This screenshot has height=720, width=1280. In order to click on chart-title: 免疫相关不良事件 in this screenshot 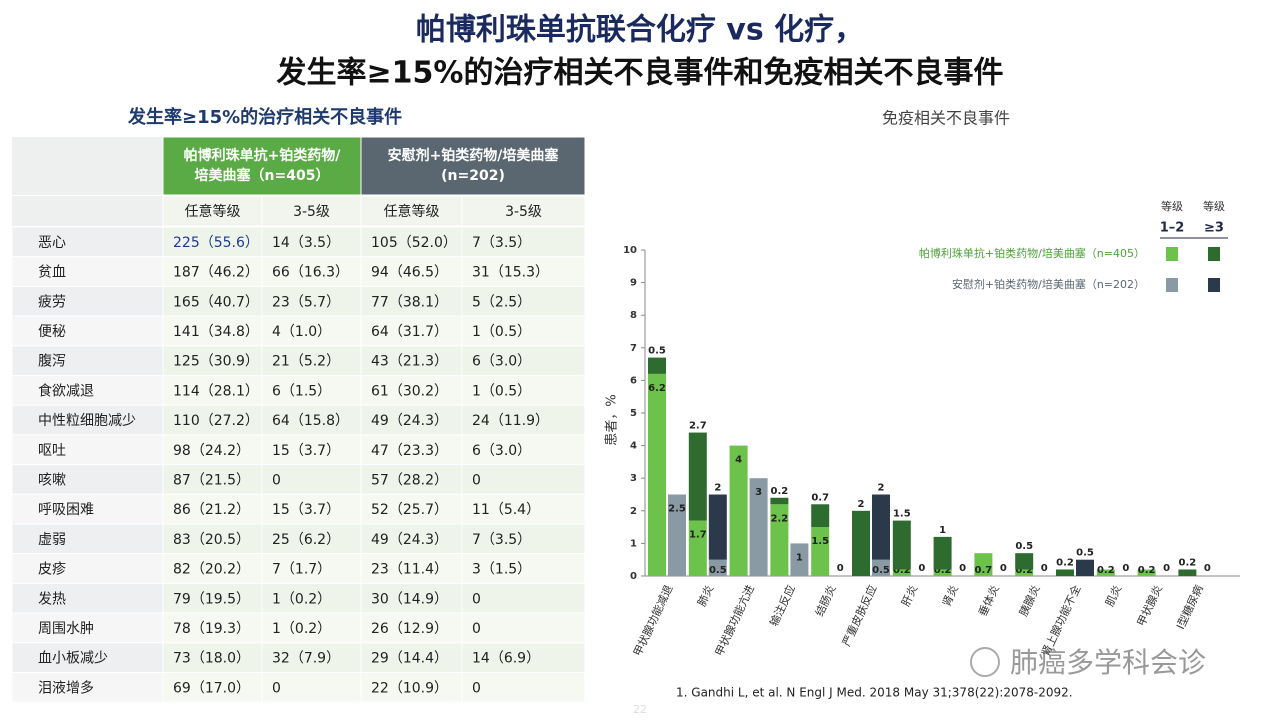, I will do `click(946, 118)`.